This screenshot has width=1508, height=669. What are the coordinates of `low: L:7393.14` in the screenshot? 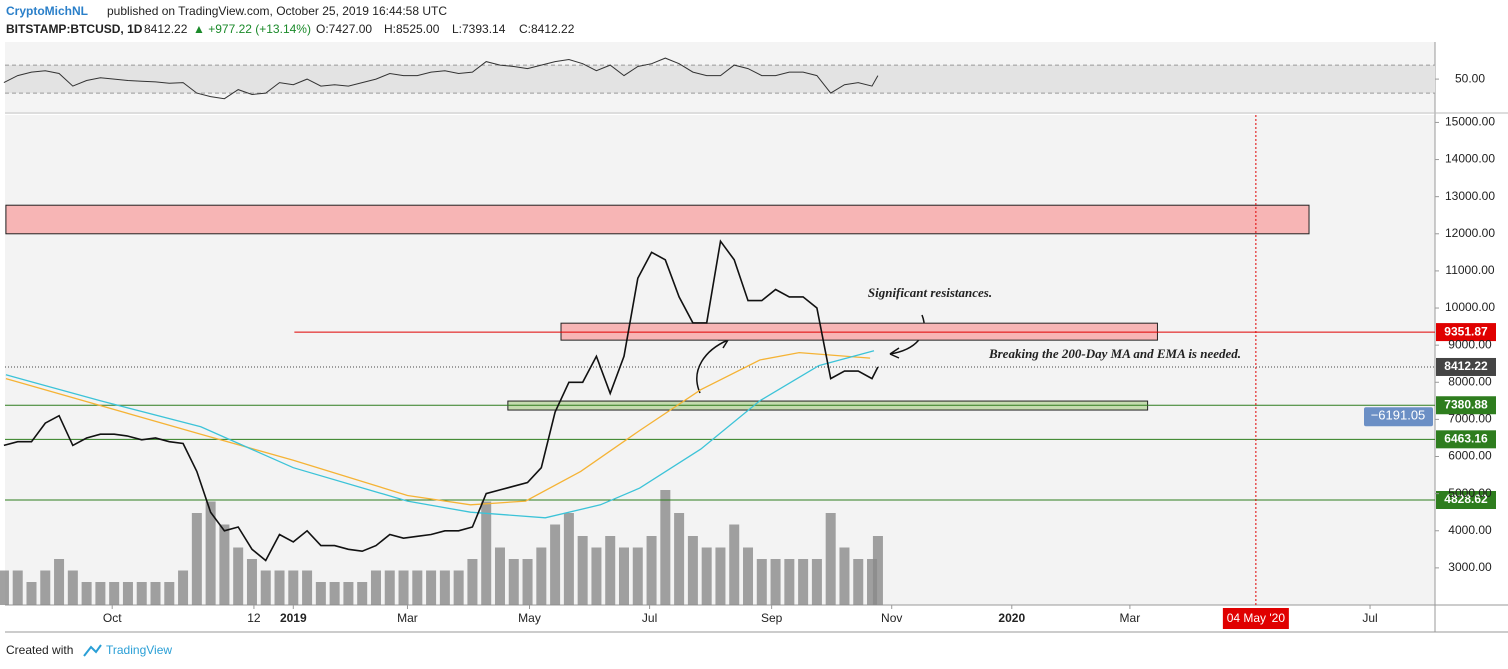 It's located at (479, 29).